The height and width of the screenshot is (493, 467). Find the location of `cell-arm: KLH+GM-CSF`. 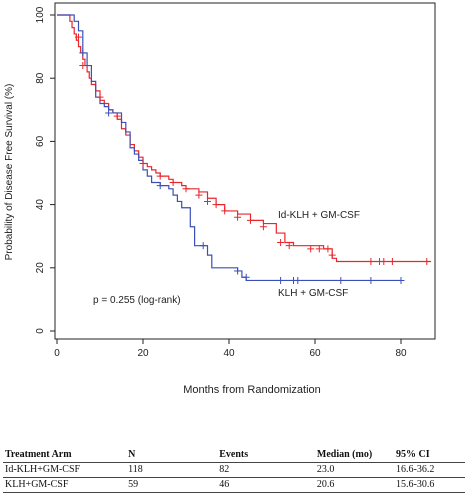

cell-arm: KLH+GM-CSF is located at coordinates (65, 485).